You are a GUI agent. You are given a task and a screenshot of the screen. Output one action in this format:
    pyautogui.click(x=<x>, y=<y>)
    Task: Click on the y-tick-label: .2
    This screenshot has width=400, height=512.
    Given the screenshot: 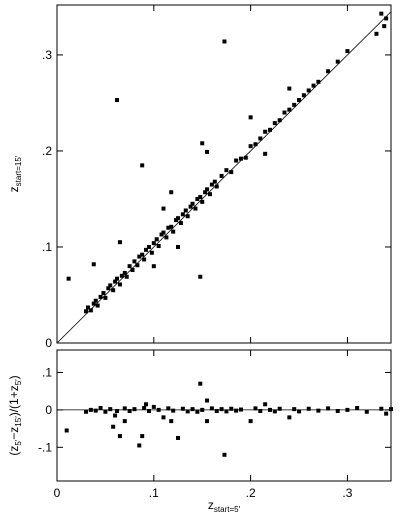 What is the action you would take?
    pyautogui.click(x=47, y=151)
    